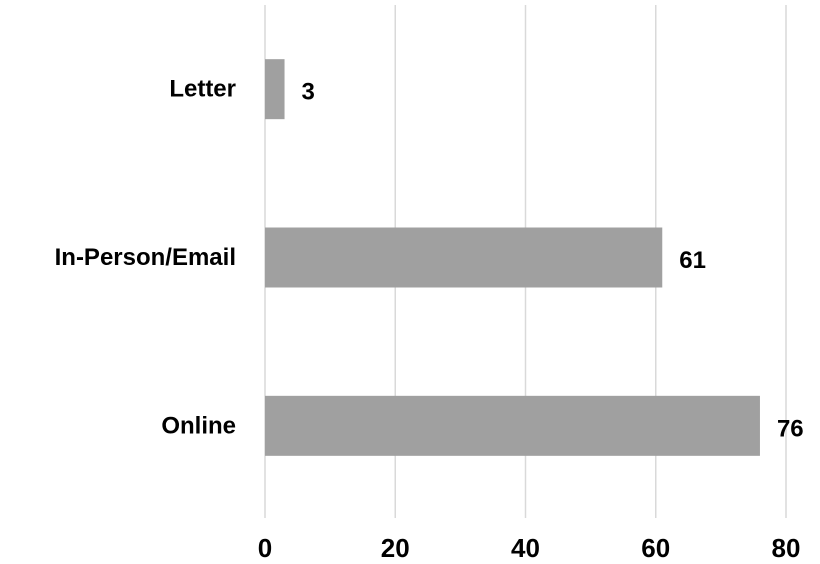 This screenshot has height=564, width=820. What do you see at coordinates (464, 257) in the screenshot?
I see `bar-in-person-email` at bounding box center [464, 257].